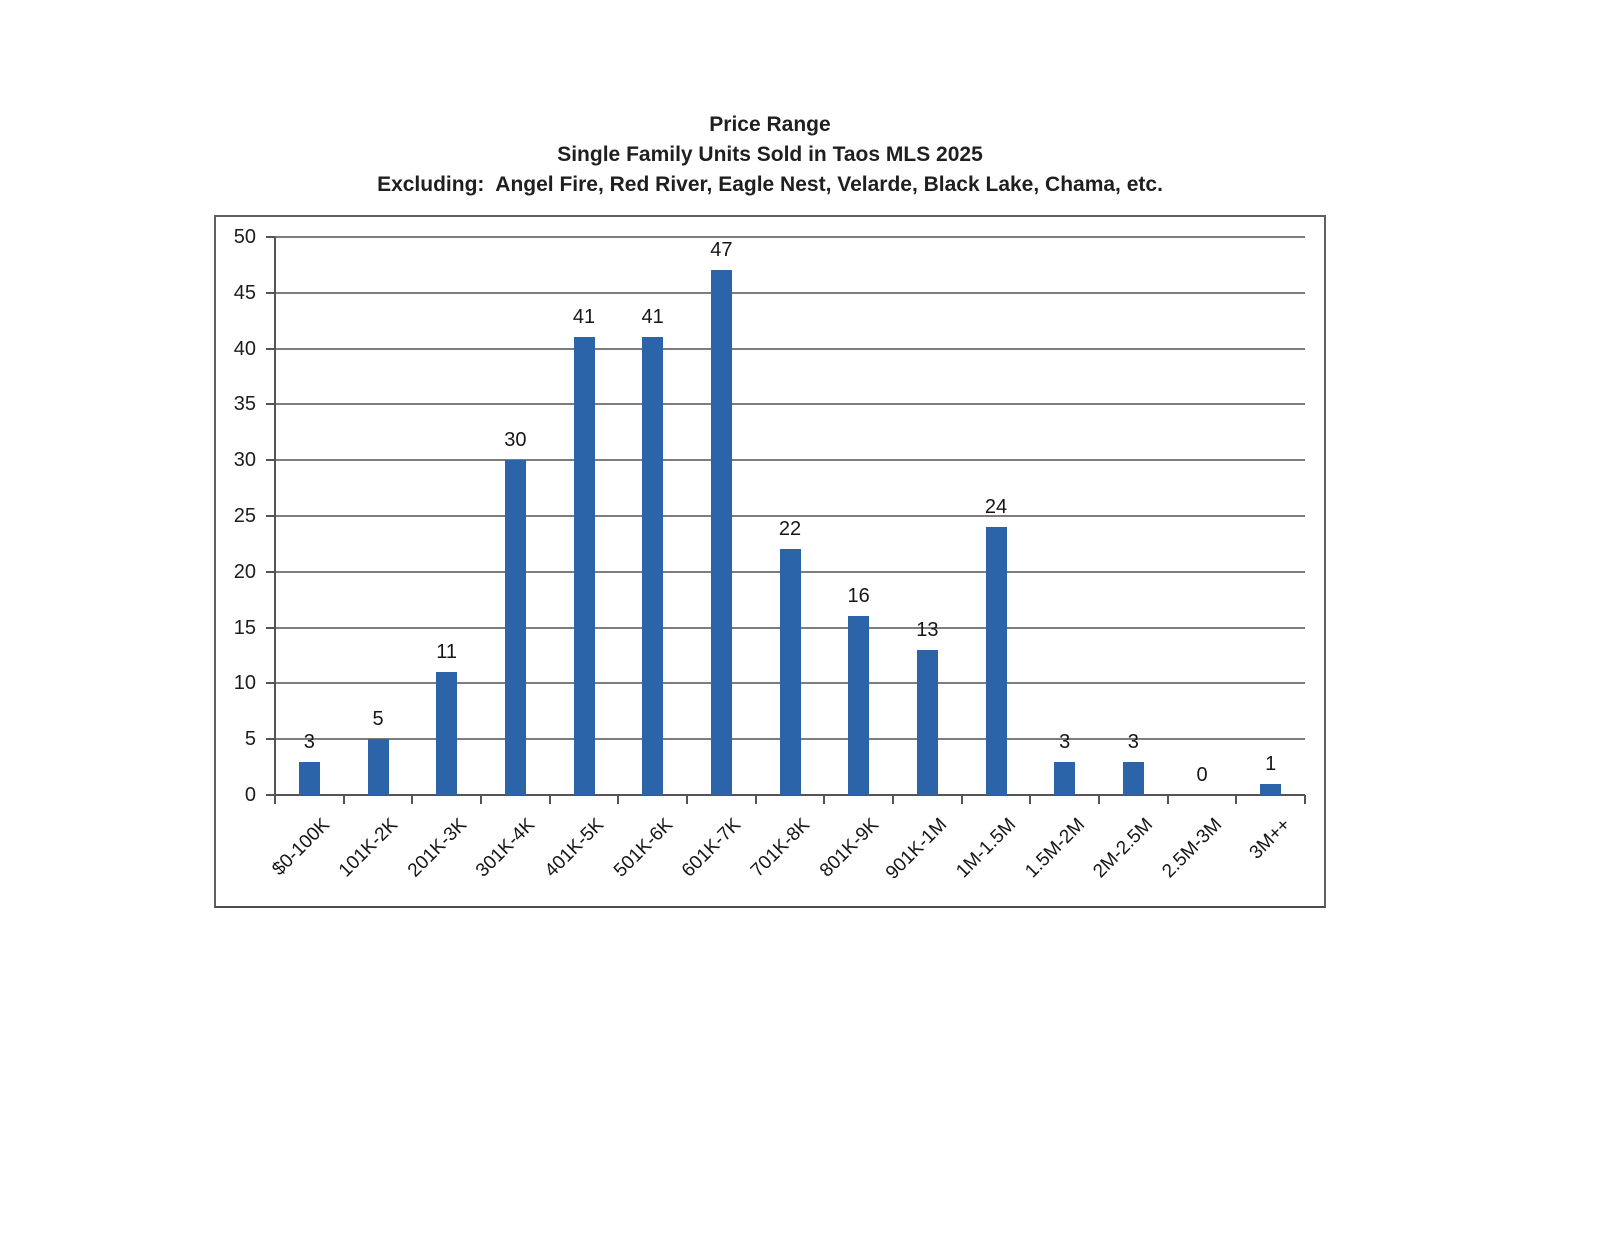 The width and height of the screenshot is (1600, 1236). I want to click on bar-value-label: 5, so click(378, 719).